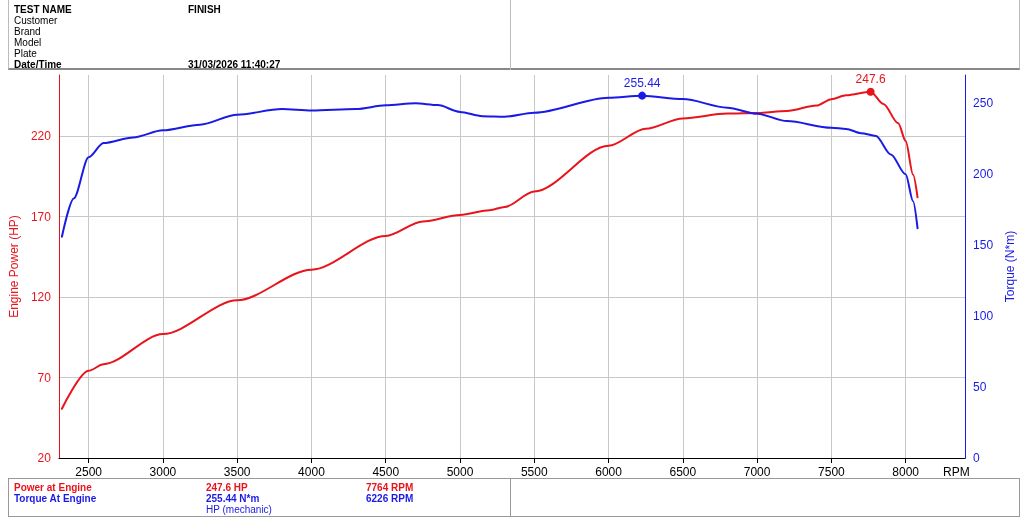  What do you see at coordinates (89, 472) in the screenshot?
I see `x-tick-label: 2500` at bounding box center [89, 472].